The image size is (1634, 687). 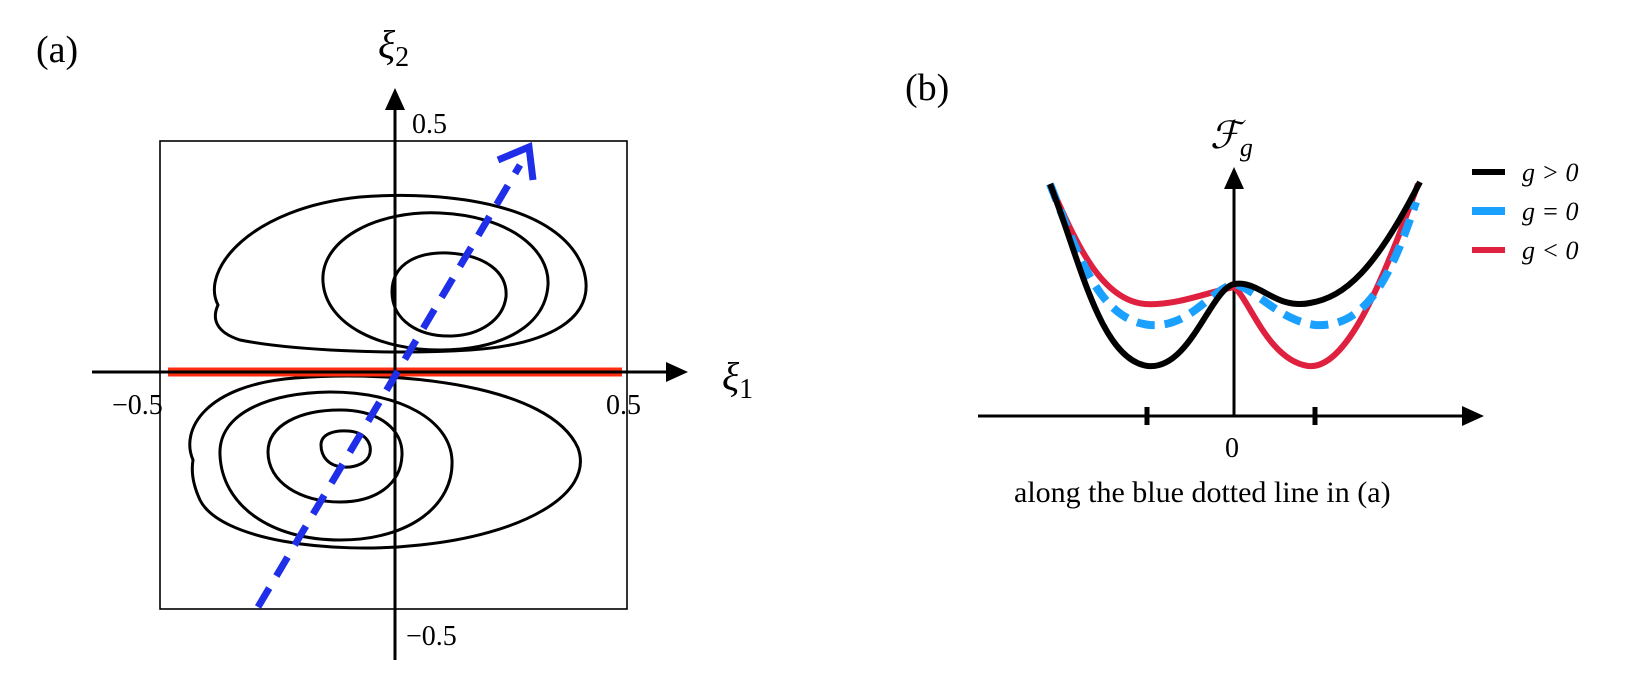 What do you see at coordinates (1232, 448) in the screenshot?
I see `fg-x-origin: 0` at bounding box center [1232, 448].